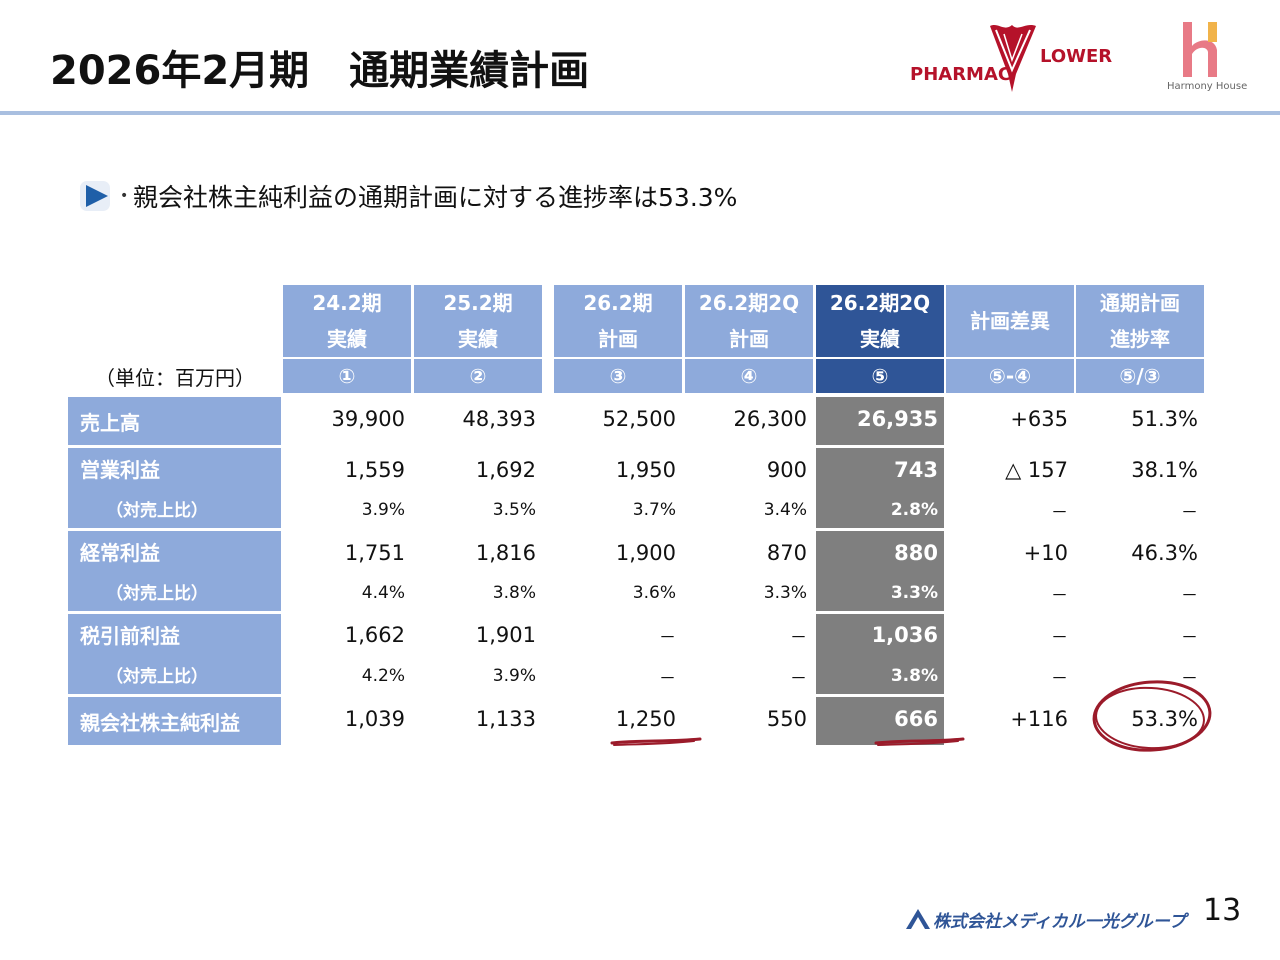 The height and width of the screenshot is (960, 1280). Describe the element at coordinates (916, 553) in the screenshot. I see `cell-ord-5: 880` at that location.